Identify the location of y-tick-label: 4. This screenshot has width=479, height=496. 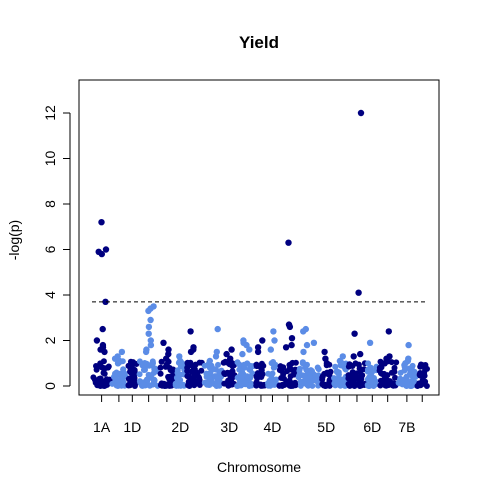
(50, 295).